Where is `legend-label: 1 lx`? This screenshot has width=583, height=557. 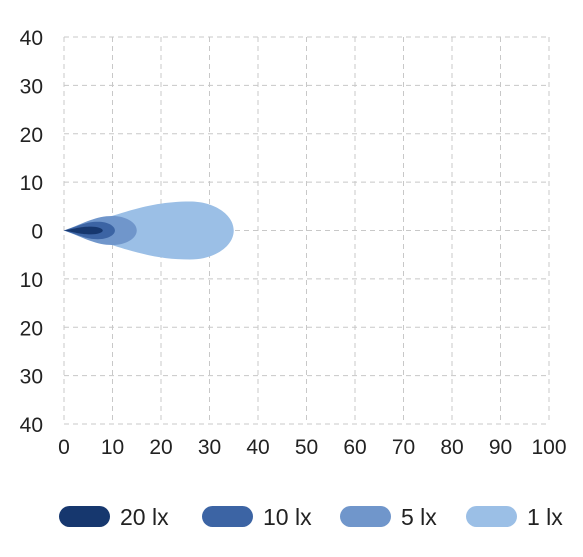
legend-label: 1 lx is located at coordinates (545, 517).